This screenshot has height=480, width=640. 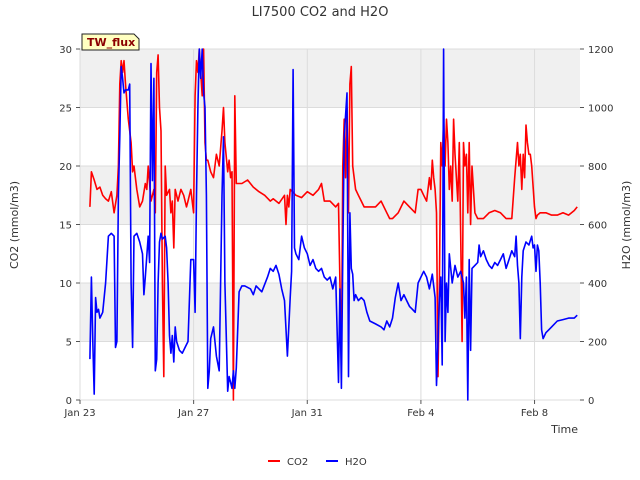 What do you see at coordinates (317, 462) in the screenshot?
I see `legend: CO2 H2O` at bounding box center [317, 462].